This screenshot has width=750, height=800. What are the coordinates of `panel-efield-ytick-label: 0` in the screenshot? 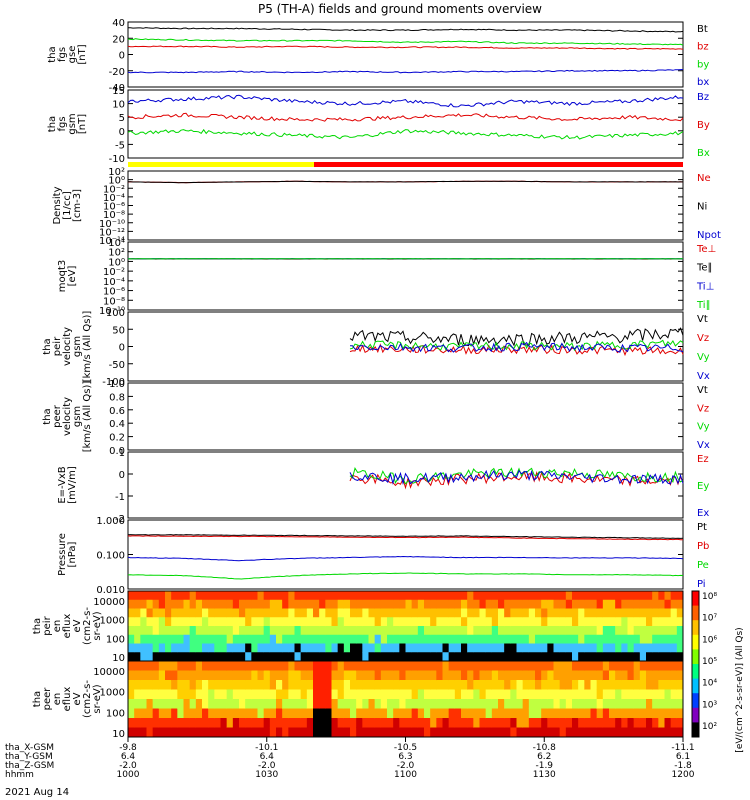 It's located at (122, 475).